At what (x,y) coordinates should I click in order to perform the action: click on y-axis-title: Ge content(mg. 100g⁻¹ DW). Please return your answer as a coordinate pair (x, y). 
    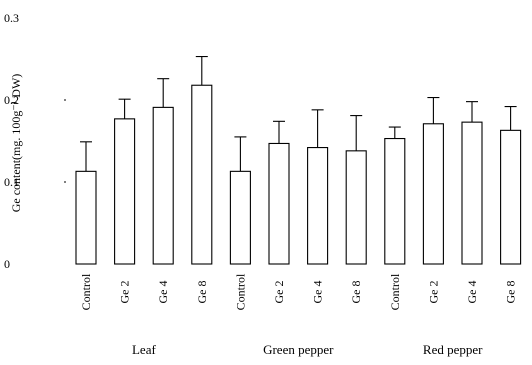
    Looking at the image, I should click on (16, 143).